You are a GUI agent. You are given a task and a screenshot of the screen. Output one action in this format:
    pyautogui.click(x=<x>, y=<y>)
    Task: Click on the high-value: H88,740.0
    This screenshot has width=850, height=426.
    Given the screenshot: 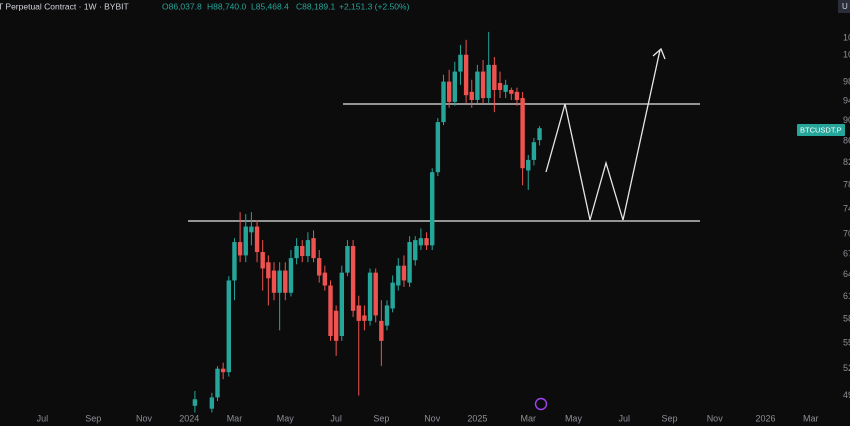 What is the action you would take?
    pyautogui.click(x=226, y=6)
    